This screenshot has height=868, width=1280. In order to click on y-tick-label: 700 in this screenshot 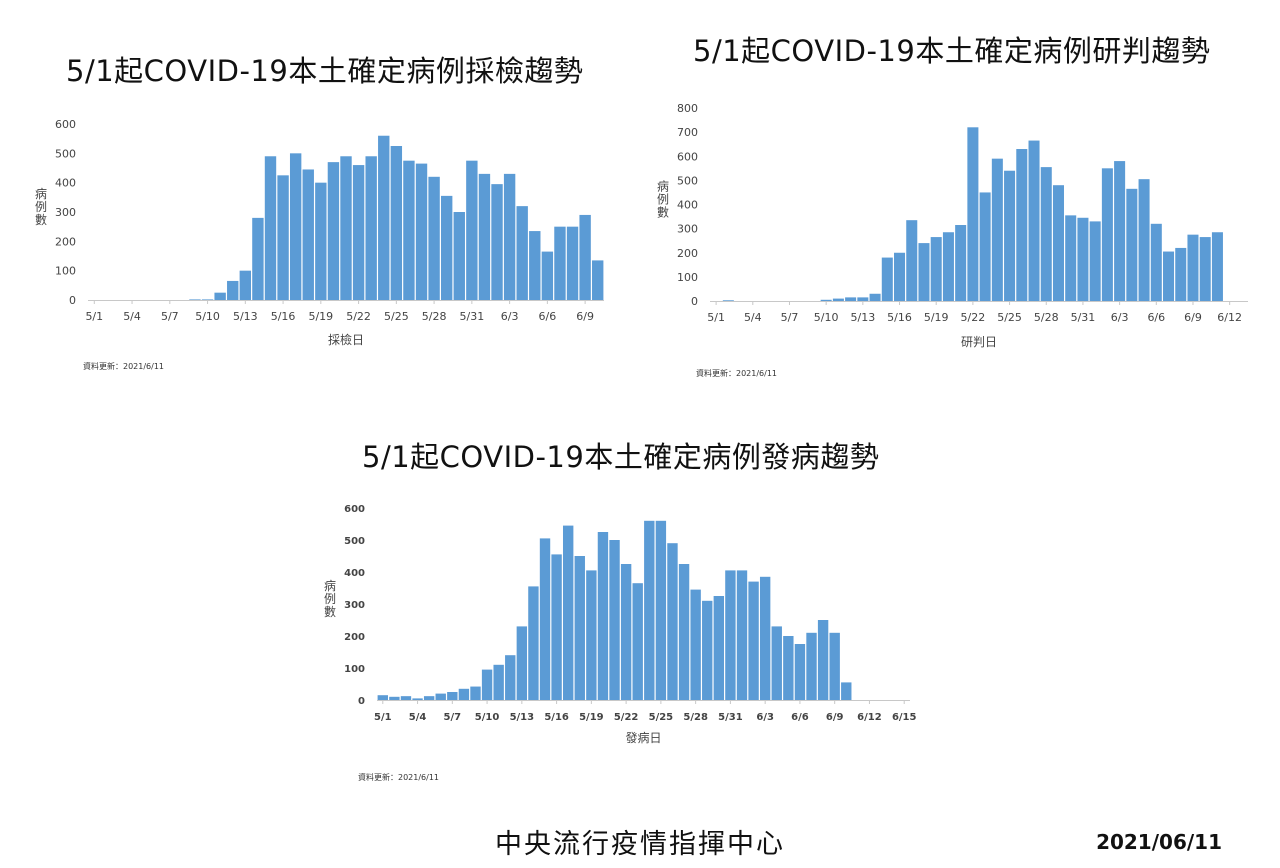, I will do `click(687, 132)`.